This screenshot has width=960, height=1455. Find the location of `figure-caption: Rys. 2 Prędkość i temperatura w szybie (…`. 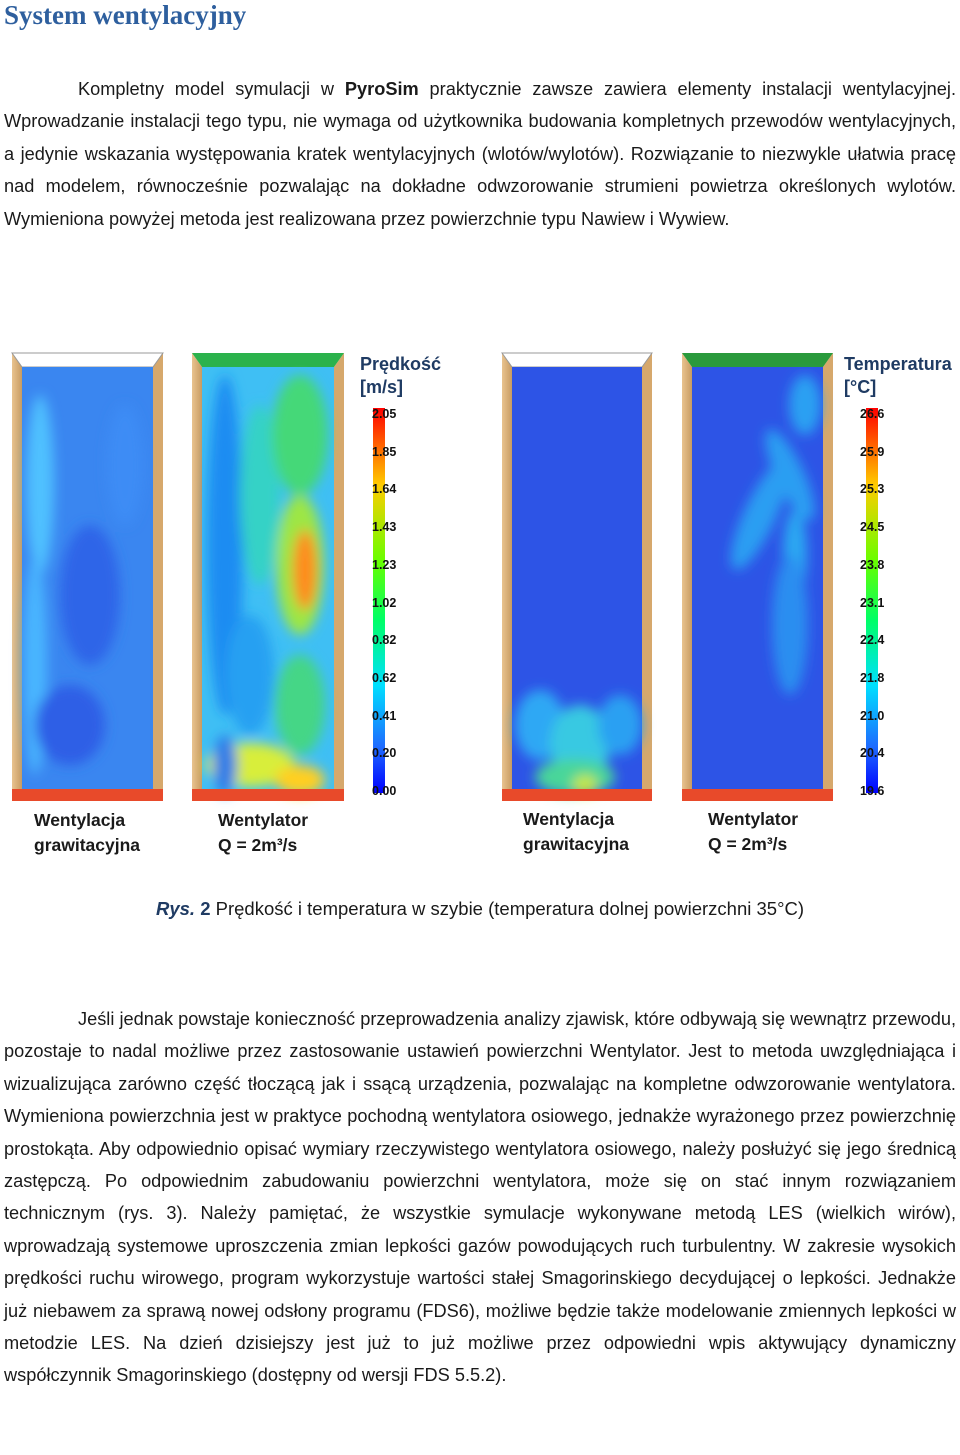

figure-caption: Rys. 2 Prędkość i temperatura w szybie (… is located at coordinates (480, 909).